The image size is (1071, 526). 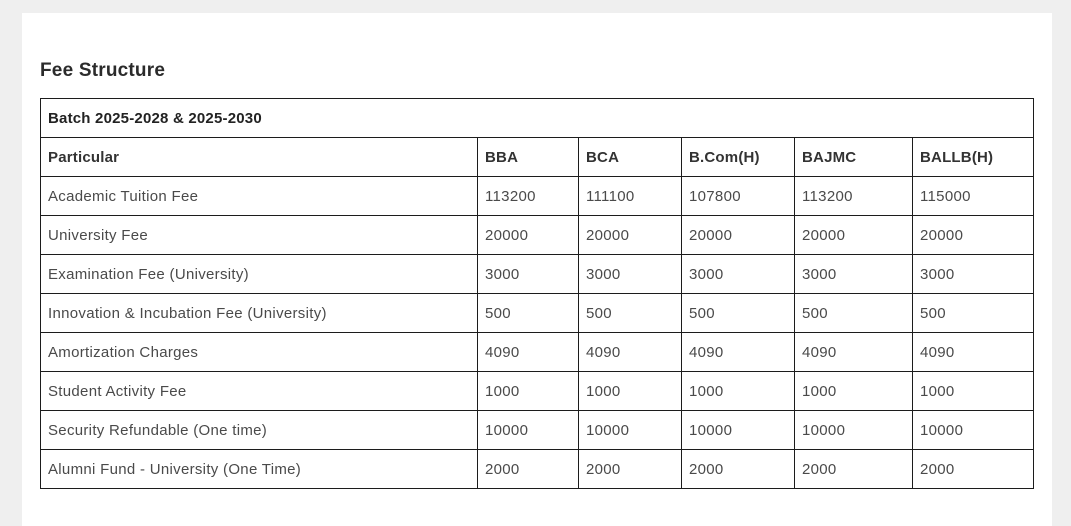 What do you see at coordinates (853, 157) in the screenshot?
I see `column-header-bajmc: BAJMC` at bounding box center [853, 157].